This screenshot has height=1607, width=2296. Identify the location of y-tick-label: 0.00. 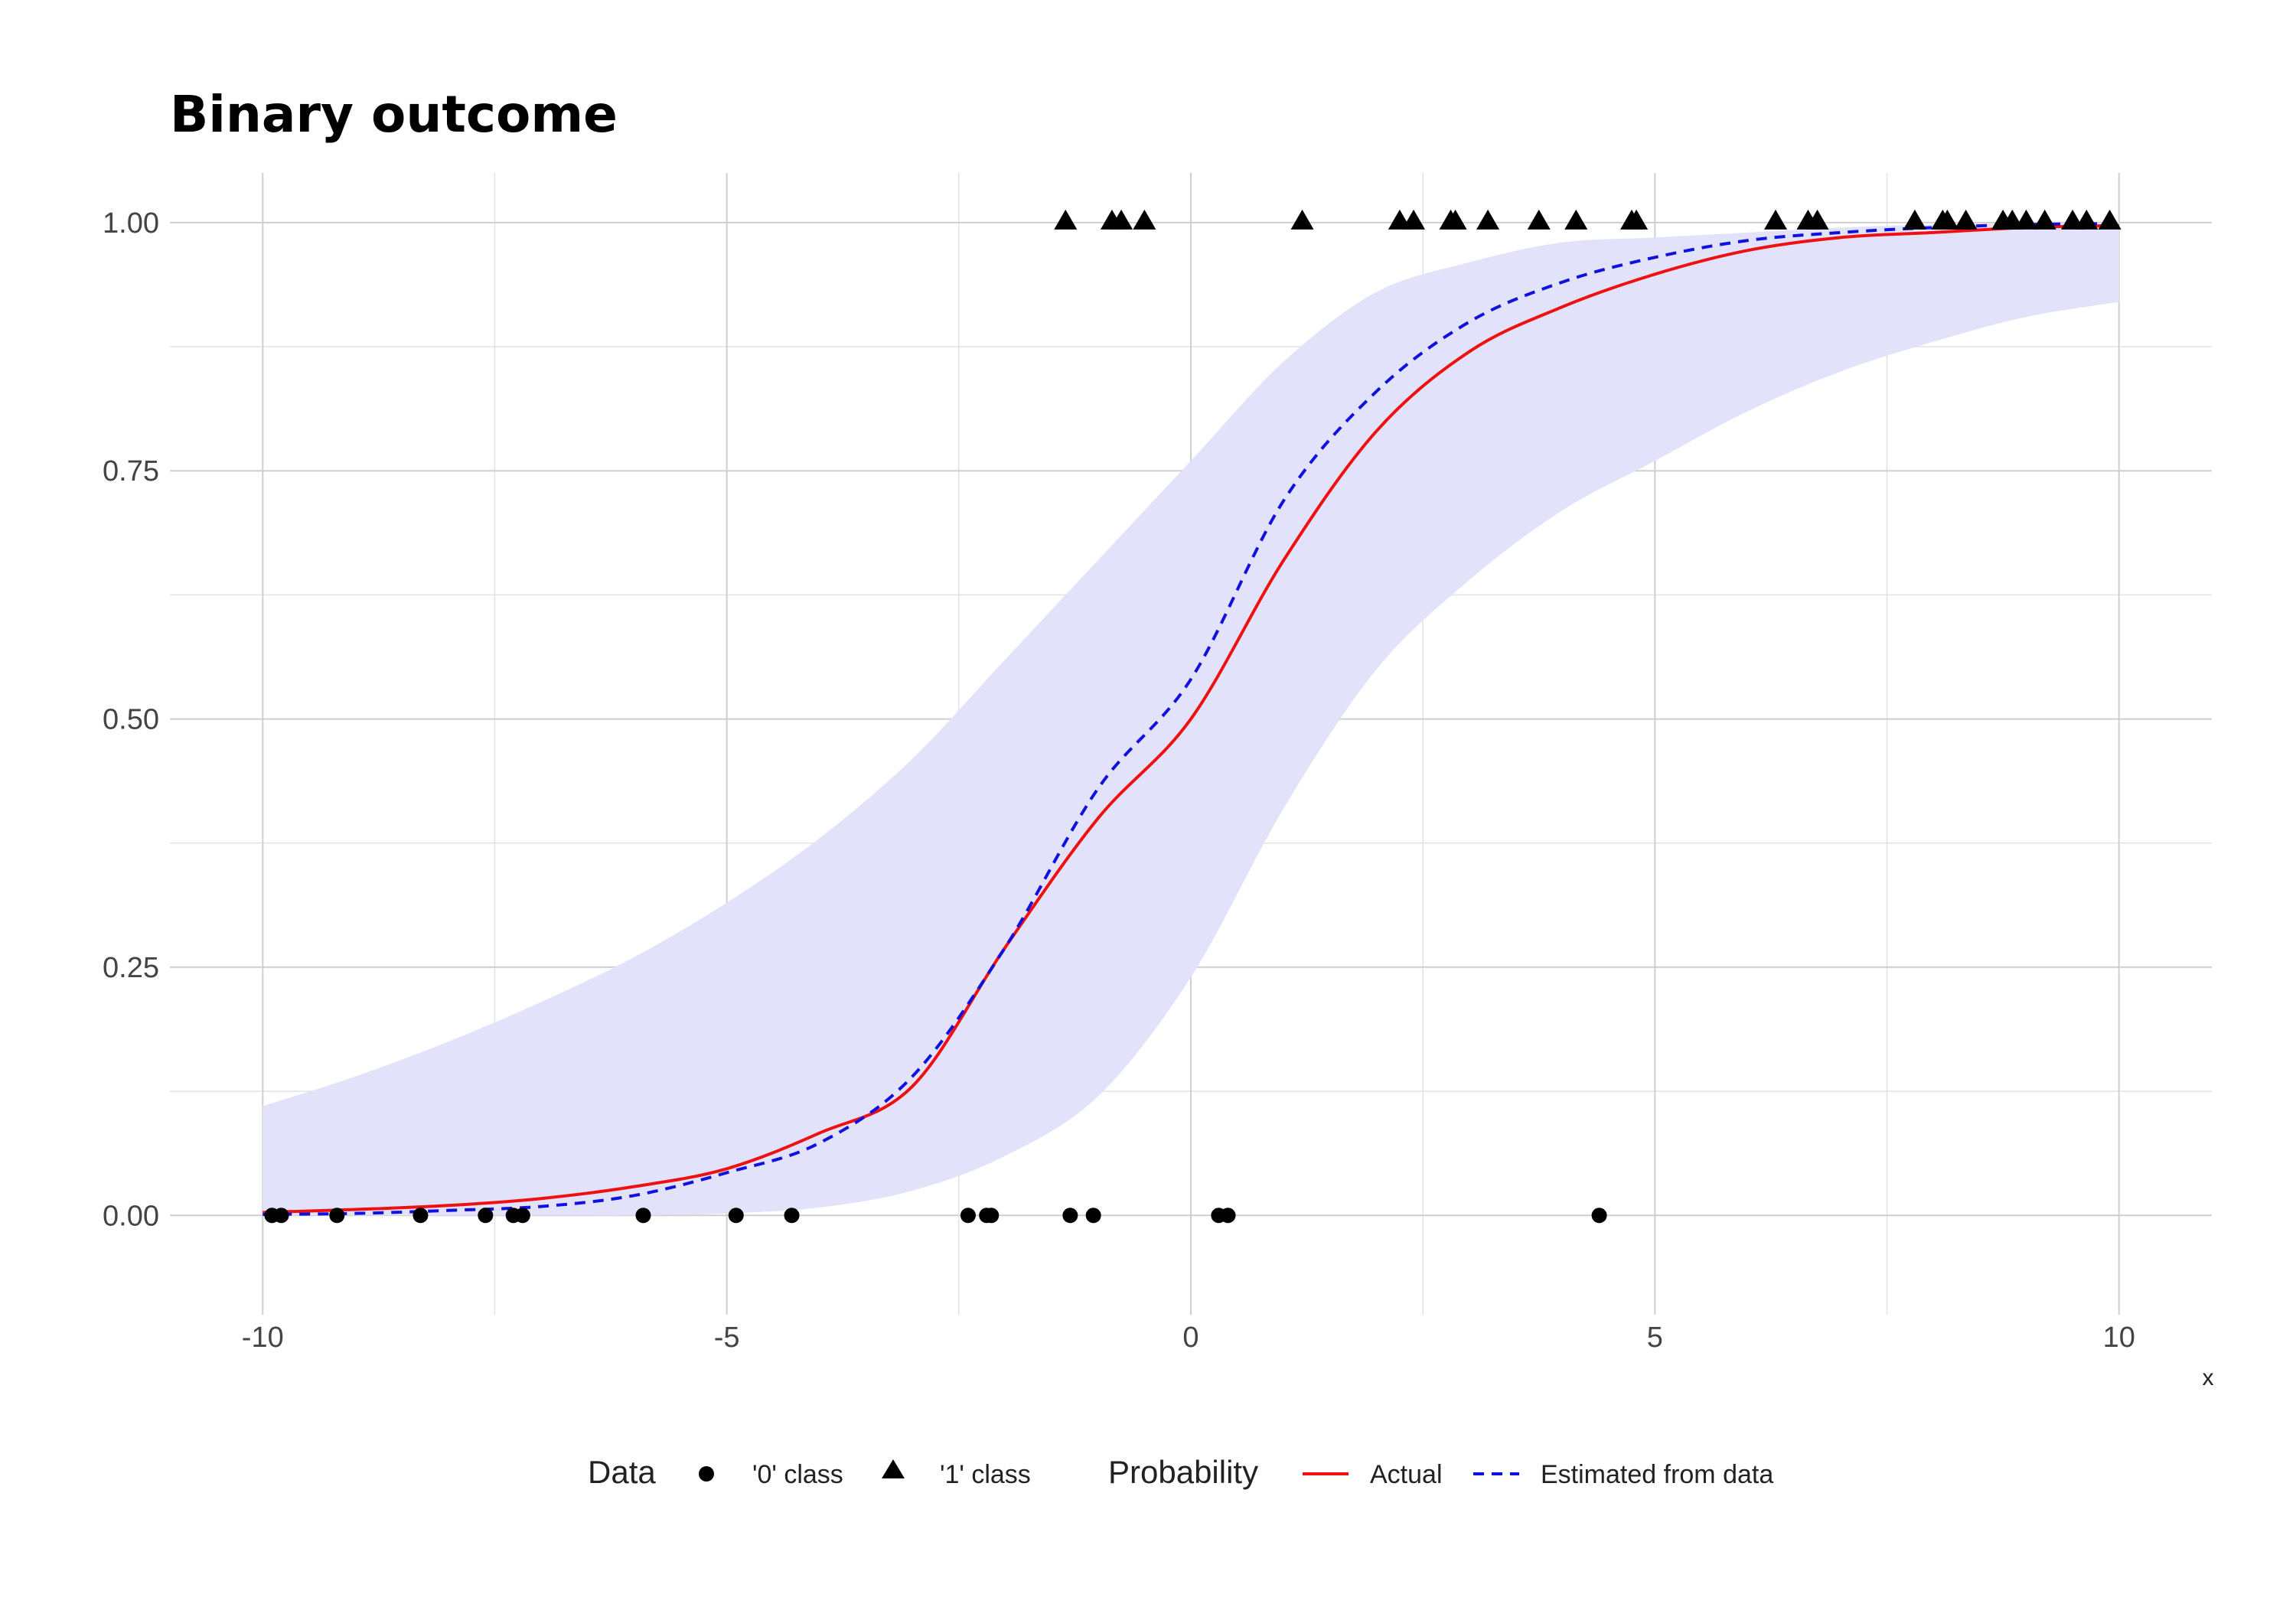
(131, 1216).